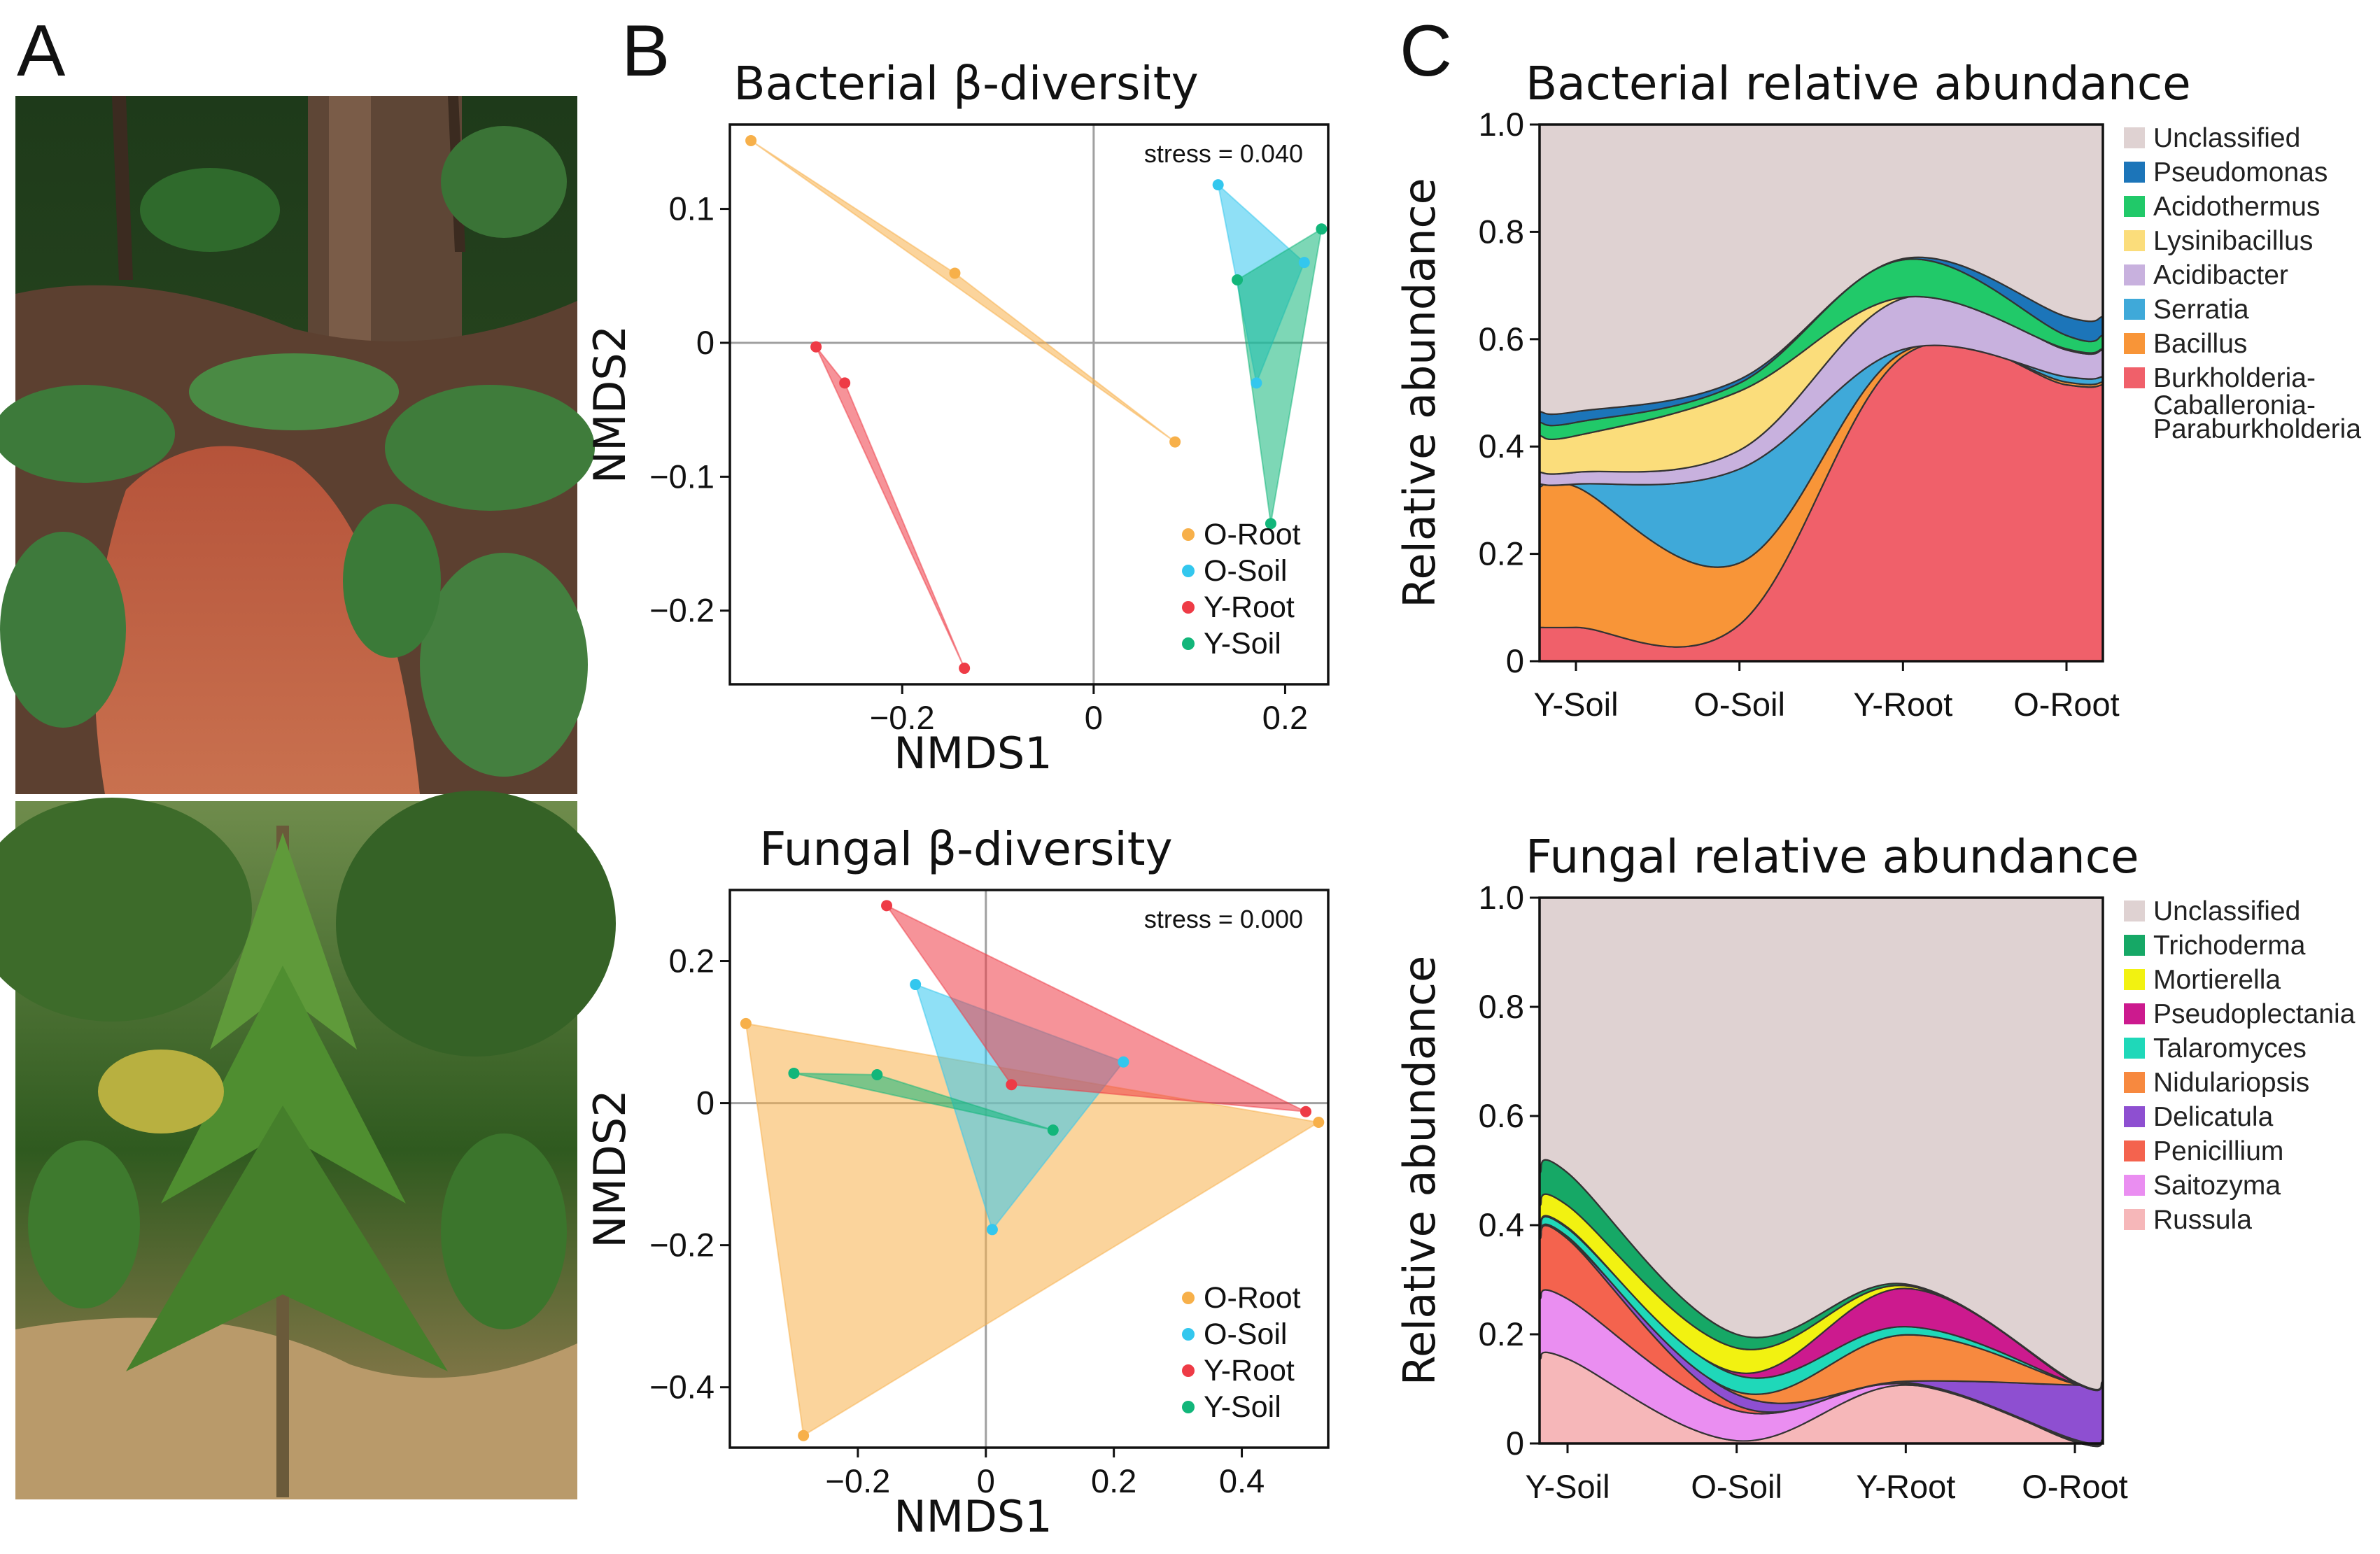  I want to click on chart-title: Bacterial relative abundance, so click(1858, 84).